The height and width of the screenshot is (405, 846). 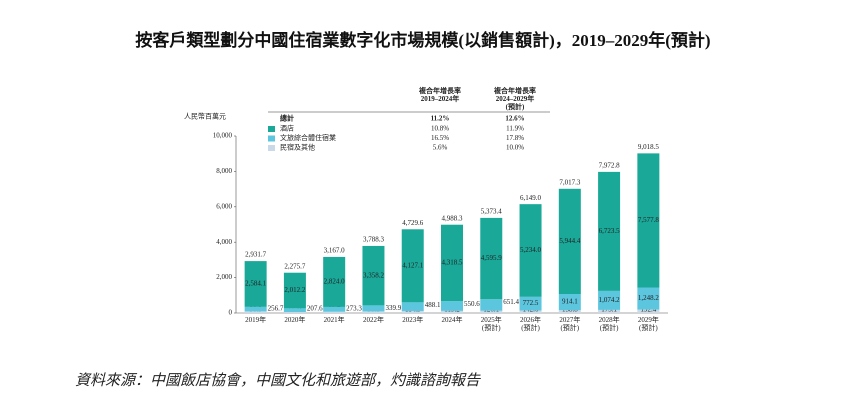 I want to click on value-label: 2,584.1, so click(x=256, y=284).